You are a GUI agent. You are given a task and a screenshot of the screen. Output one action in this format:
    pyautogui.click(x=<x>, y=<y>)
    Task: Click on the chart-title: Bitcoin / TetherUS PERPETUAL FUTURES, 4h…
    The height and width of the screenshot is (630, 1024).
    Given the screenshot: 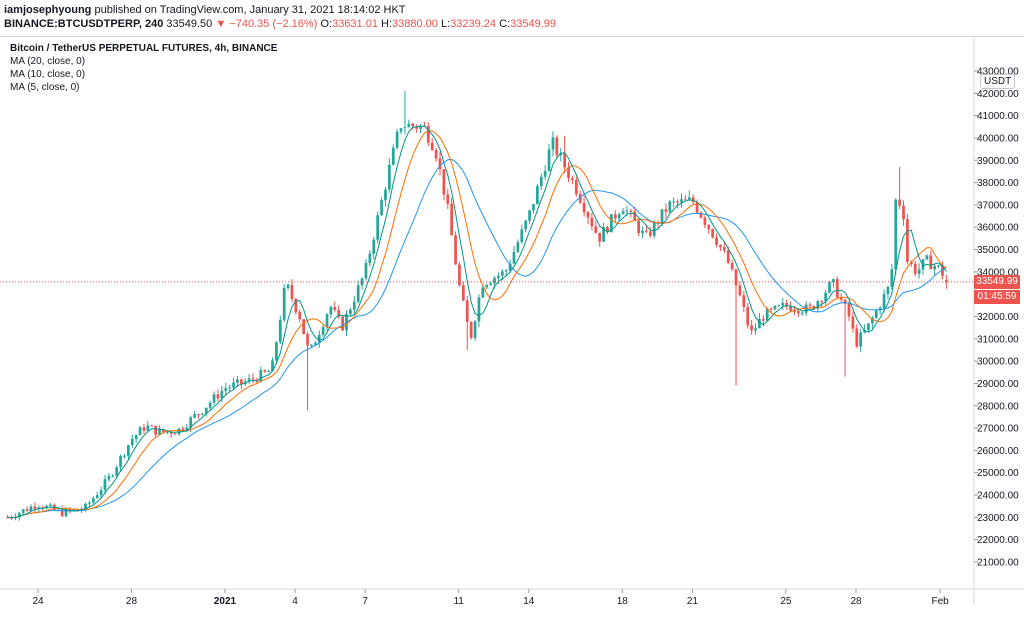 What is the action you would take?
    pyautogui.click(x=144, y=48)
    